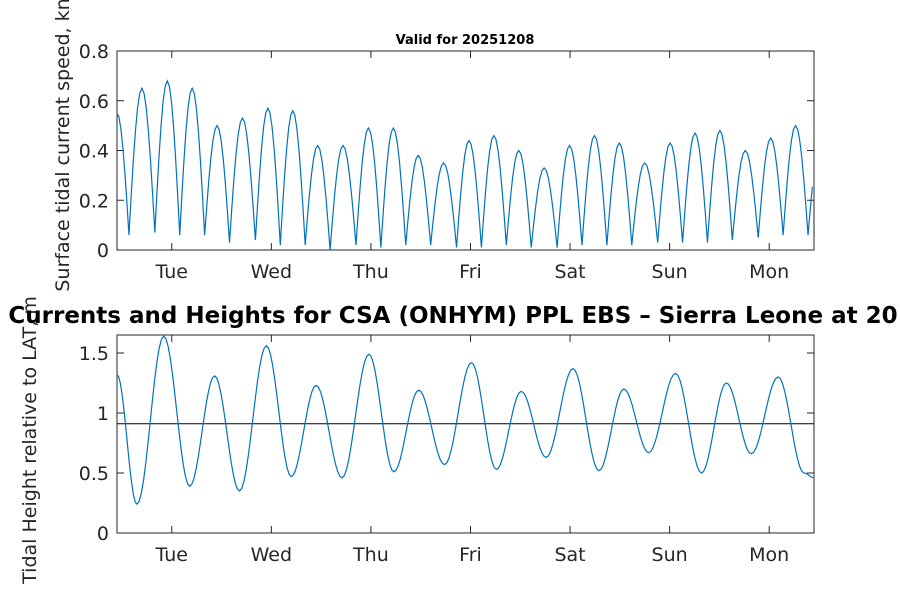  Describe the element at coordinates (670, 272) in the screenshot. I see `current-speed-xtick-label: Sun` at that location.